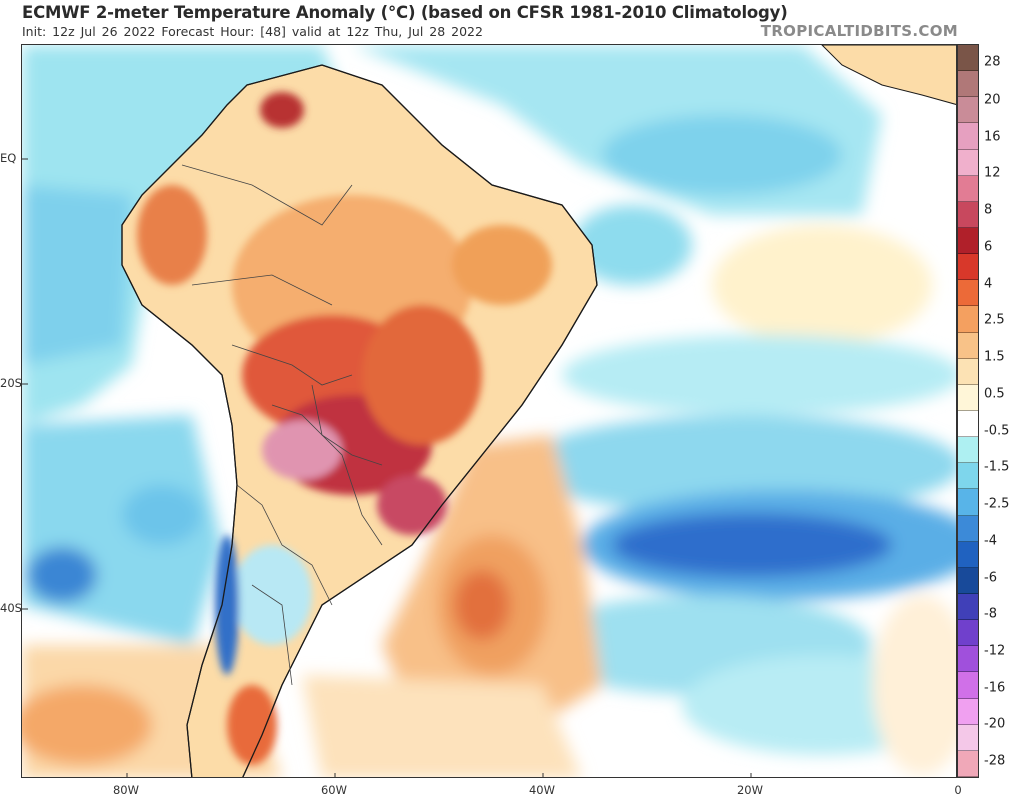 Image resolution: width=1012 pixels, height=804 pixels. I want to click on colorbar-label: -28, so click(995, 761).